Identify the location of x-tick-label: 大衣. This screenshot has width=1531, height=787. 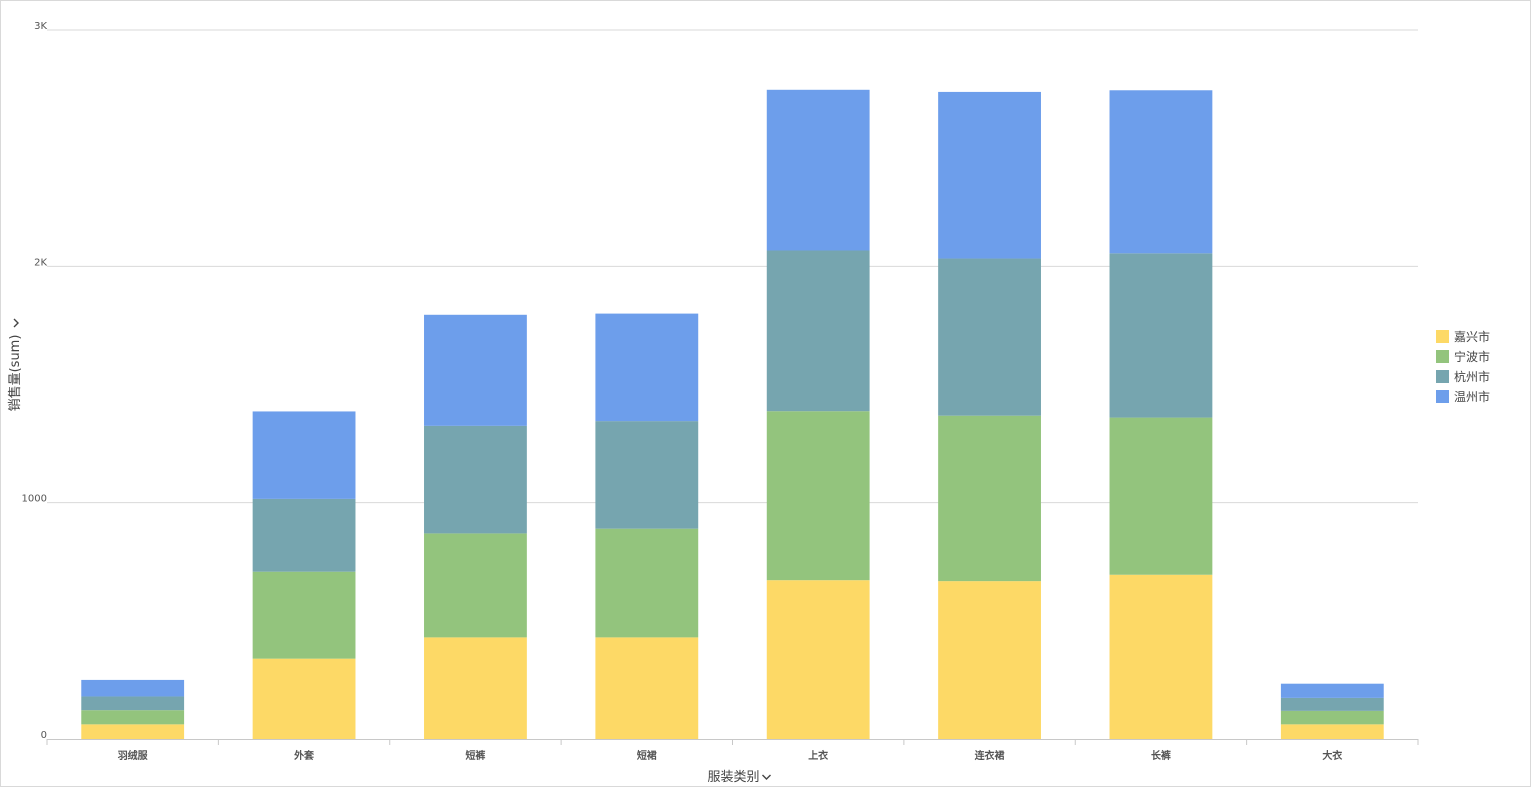
(1332, 755).